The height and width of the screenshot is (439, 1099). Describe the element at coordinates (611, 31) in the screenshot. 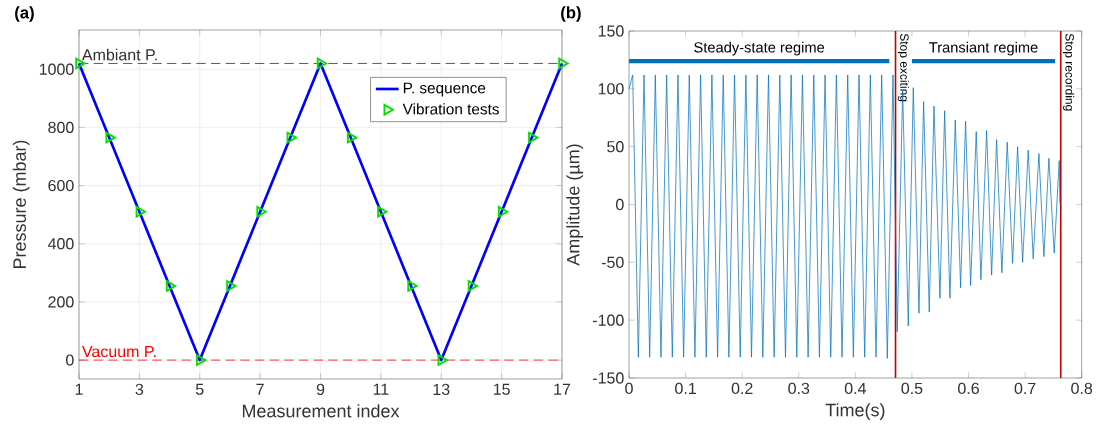

I see `y-tick-label: 150` at that location.